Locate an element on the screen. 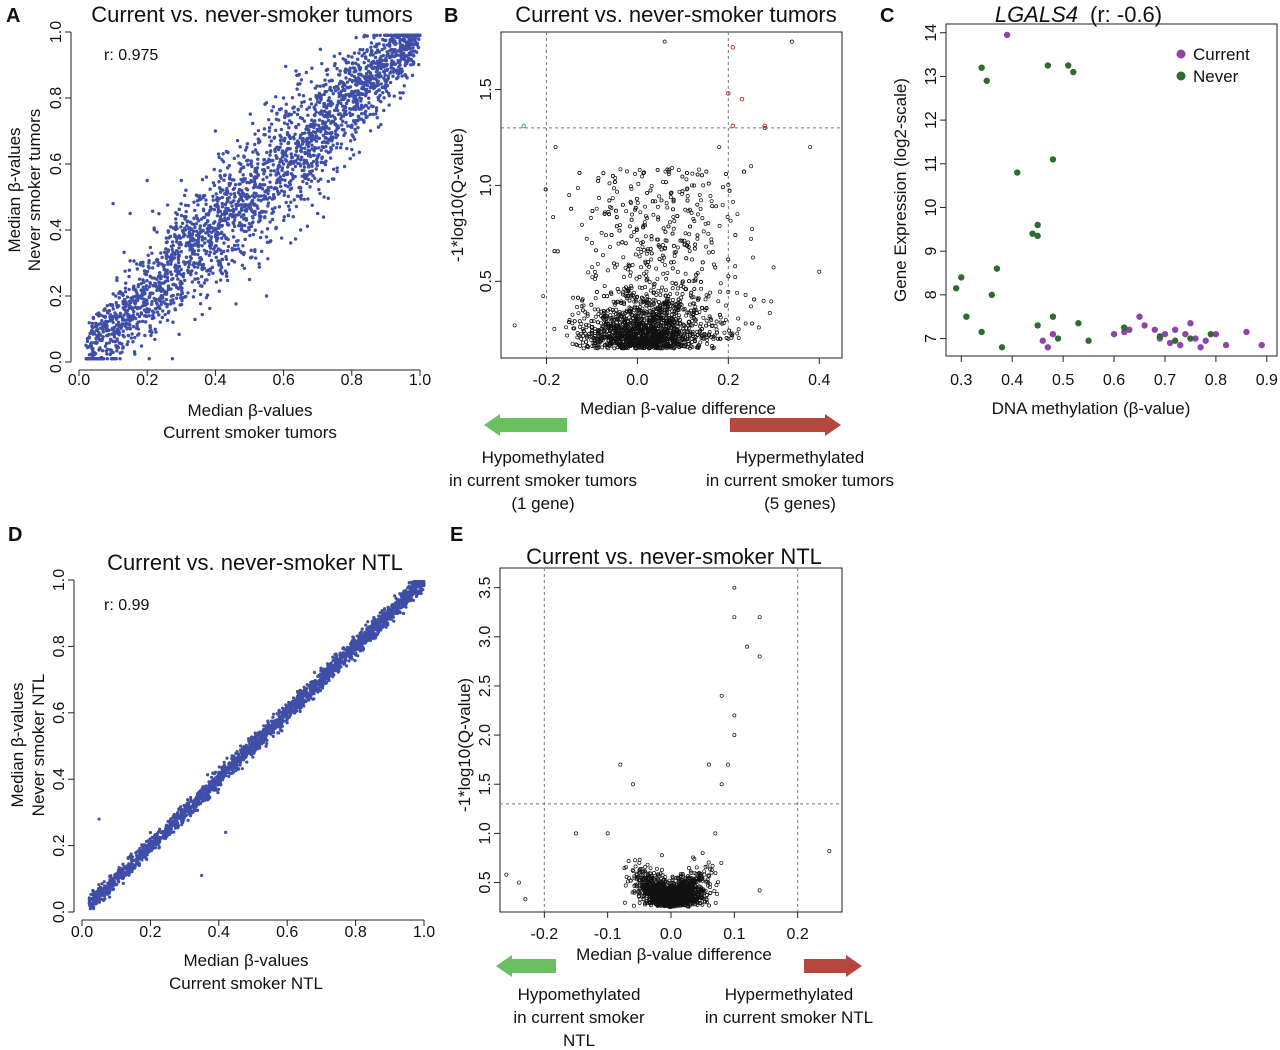  panel-b-hyper-line-1: Hypermethylated is located at coordinates (800, 457).